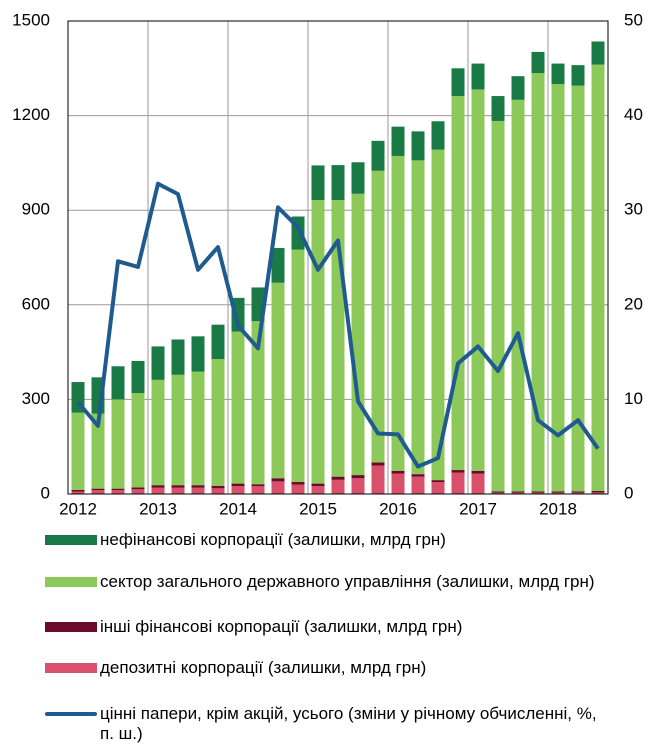 Image resolution: width=651 pixels, height=749 pixels. What do you see at coordinates (31, 19) in the screenshot?
I see `y-tick-label: 1500` at bounding box center [31, 19].